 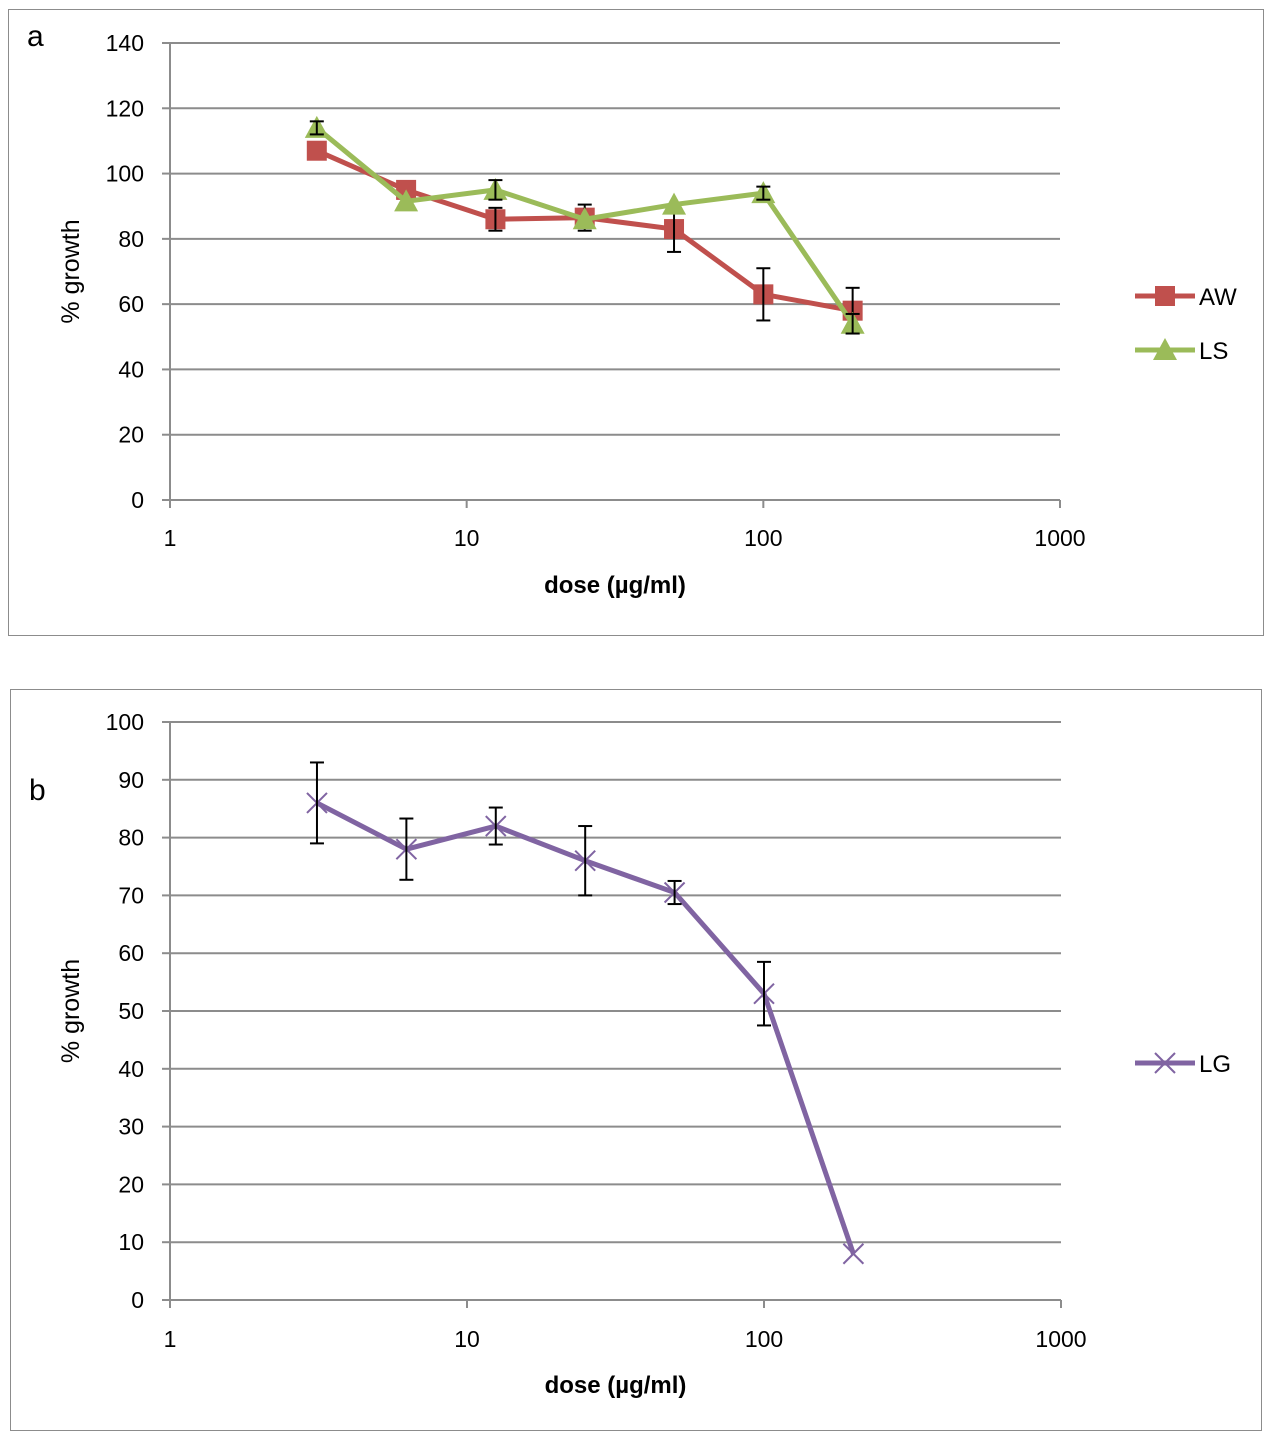 What do you see at coordinates (131, 895) in the screenshot?
I see `y-tick-label: 70` at bounding box center [131, 895].